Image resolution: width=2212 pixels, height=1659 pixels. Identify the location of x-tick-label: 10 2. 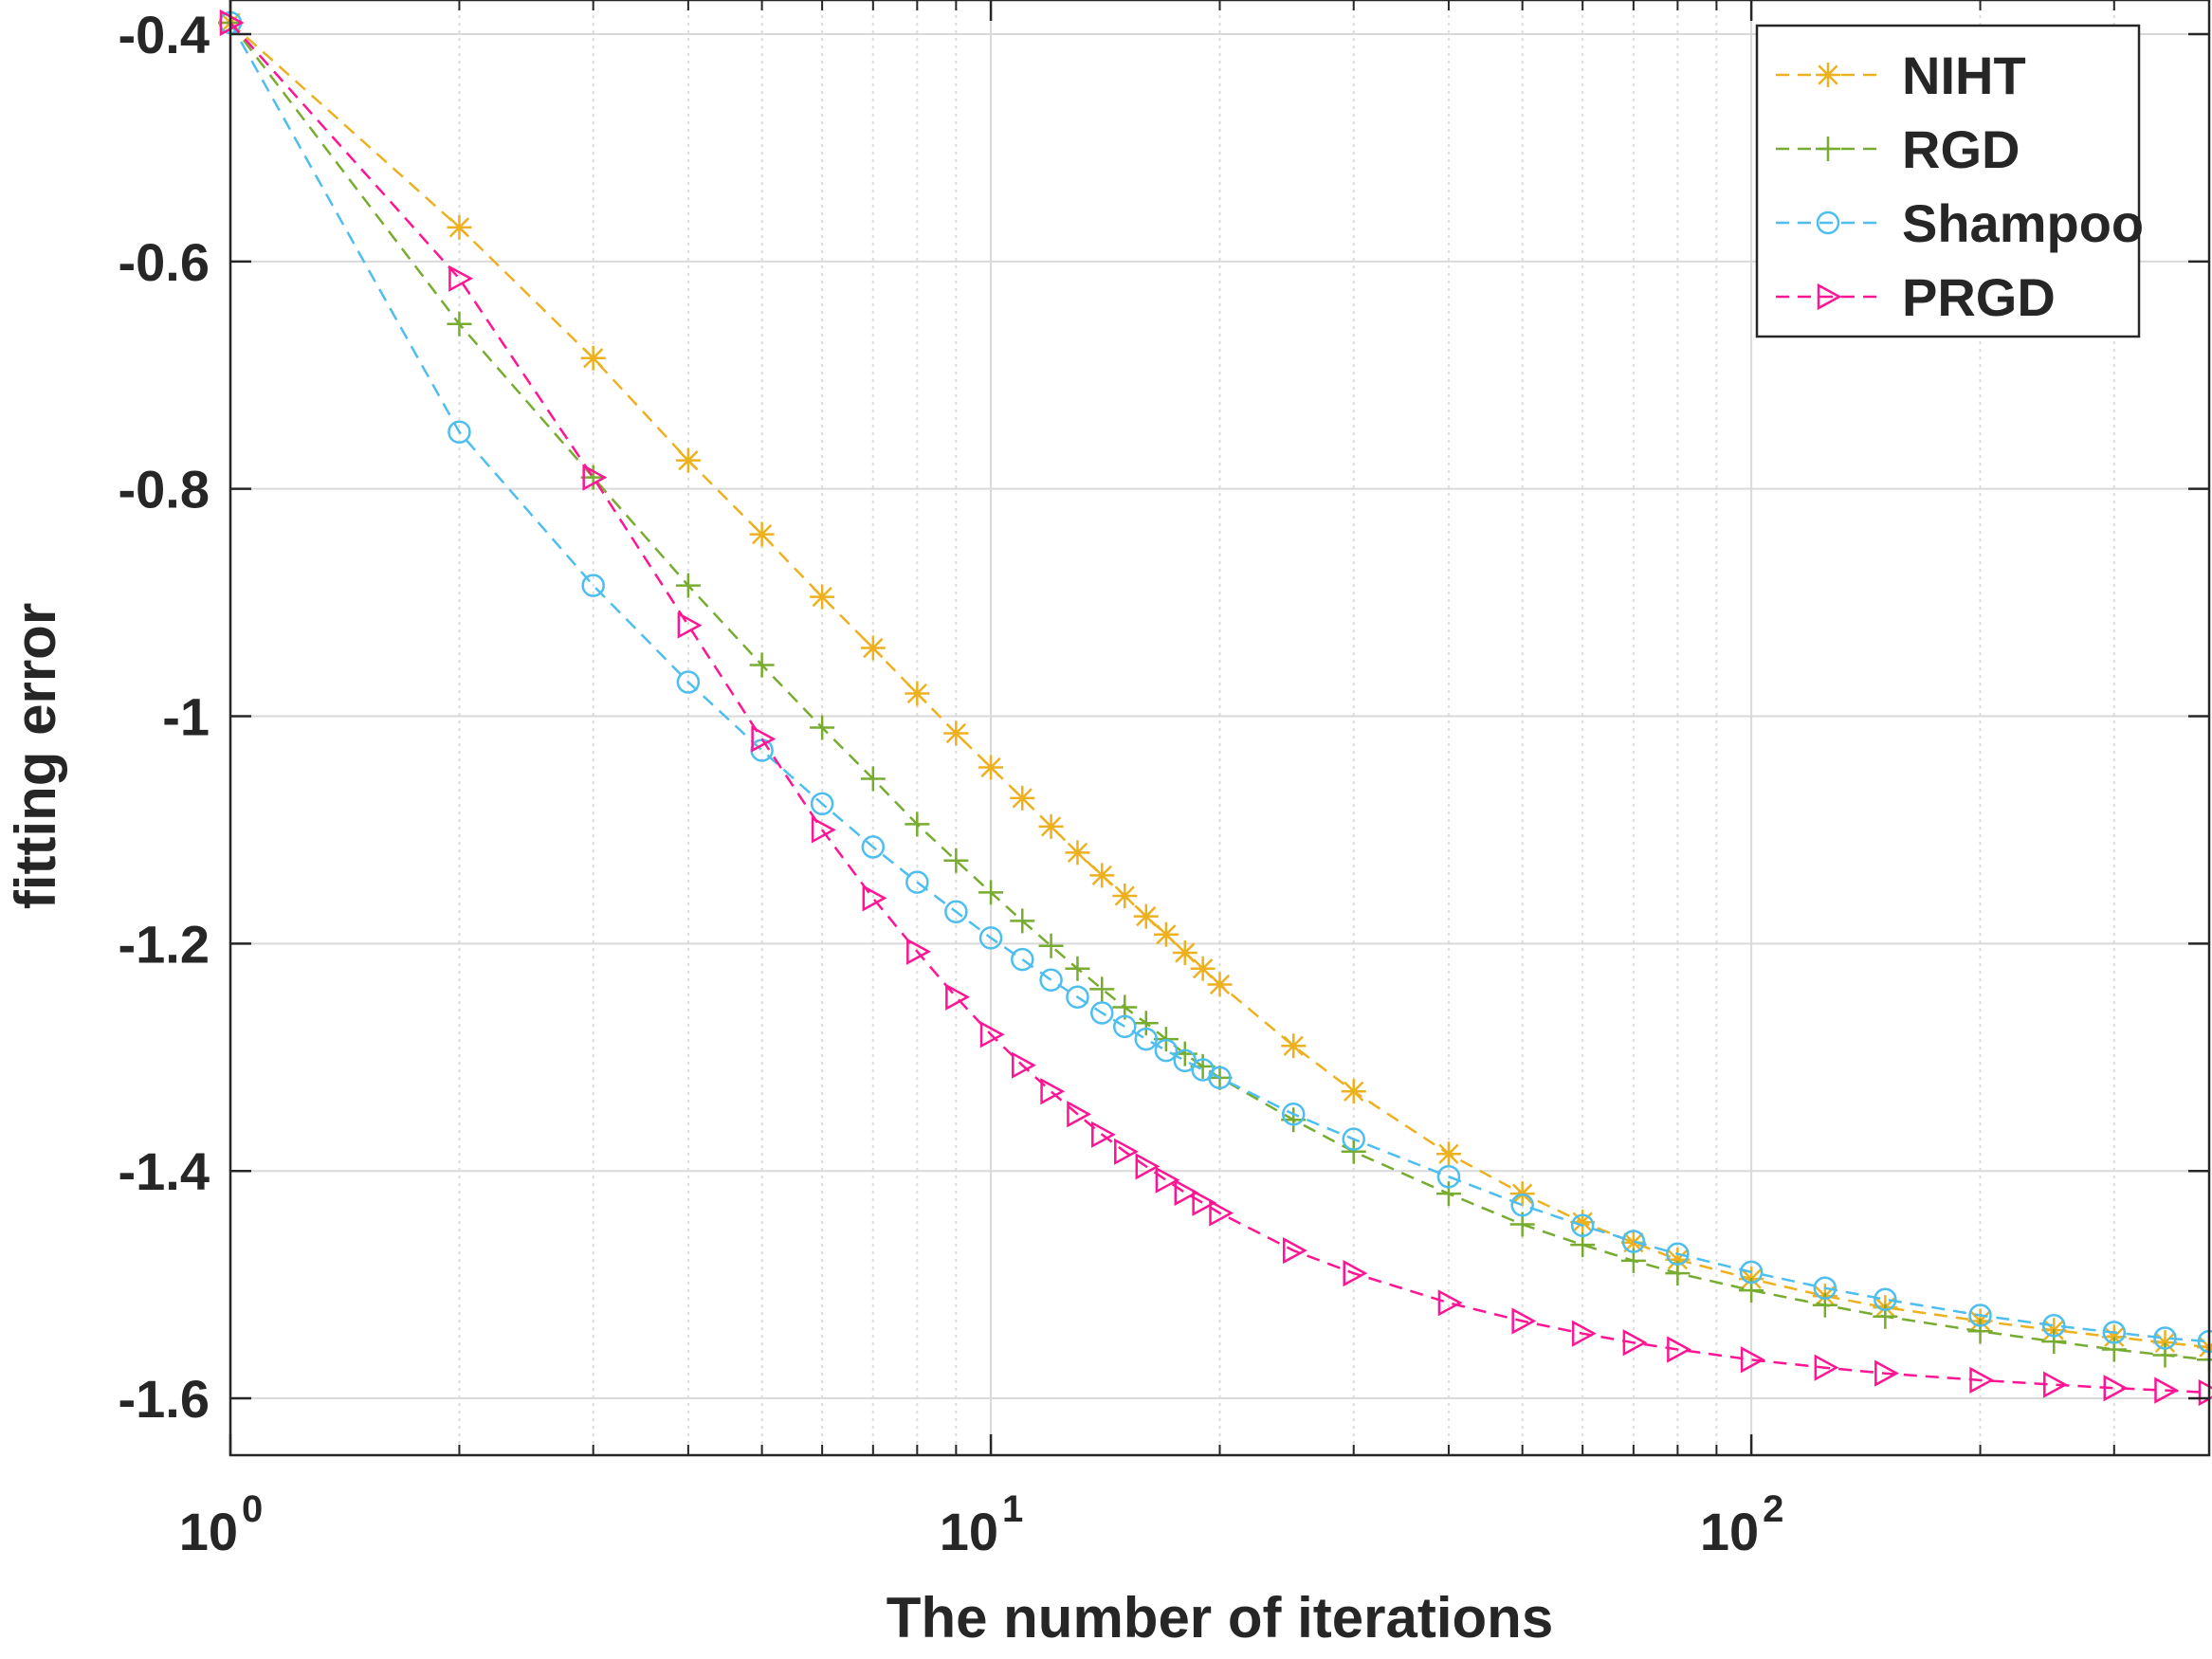
(1742, 1524).